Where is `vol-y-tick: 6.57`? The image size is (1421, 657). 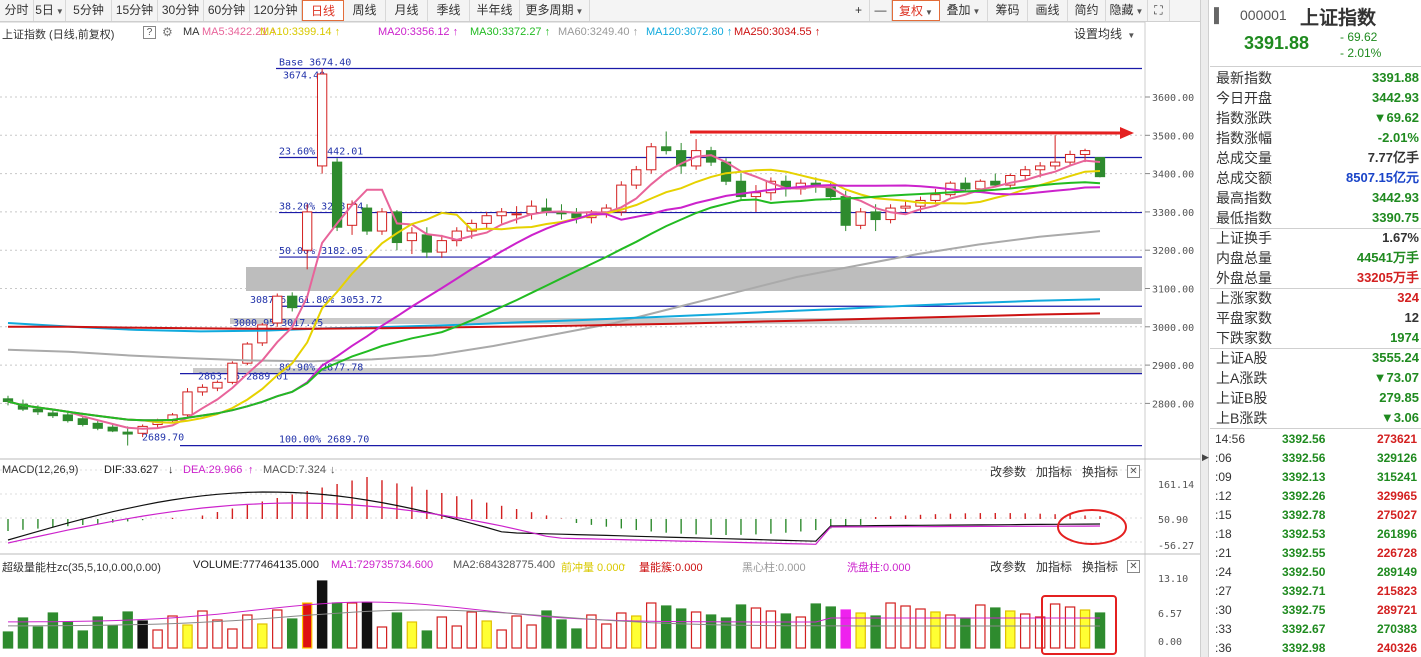
vol-y-tick: 6.57 is located at coordinates (1170, 614).